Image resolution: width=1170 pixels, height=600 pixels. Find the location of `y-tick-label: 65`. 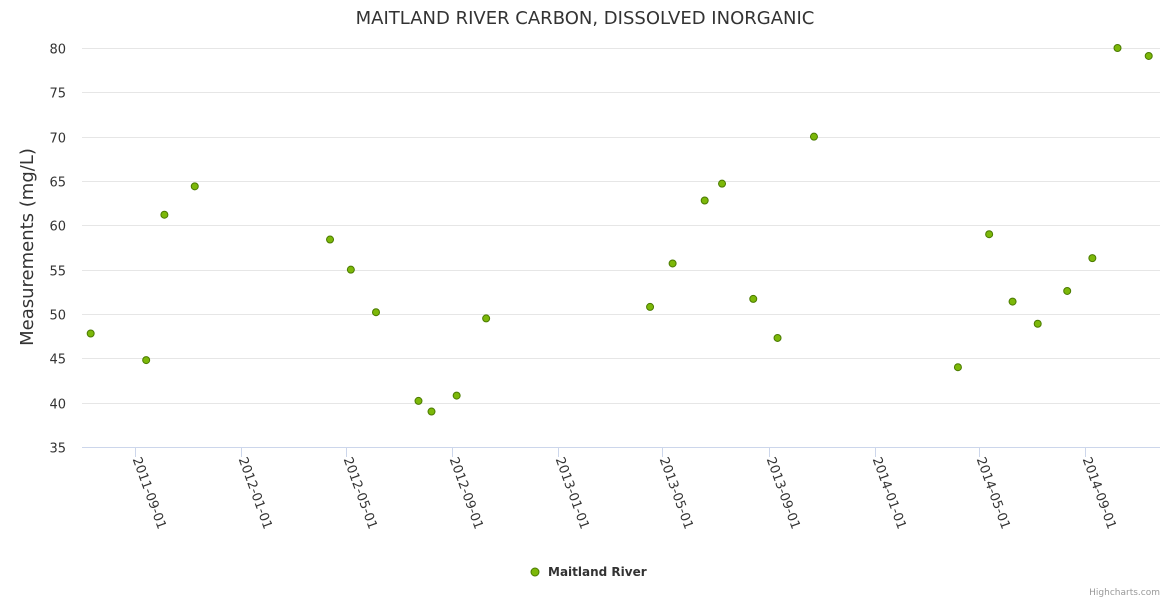

y-tick-label: 65 is located at coordinates (57, 183).